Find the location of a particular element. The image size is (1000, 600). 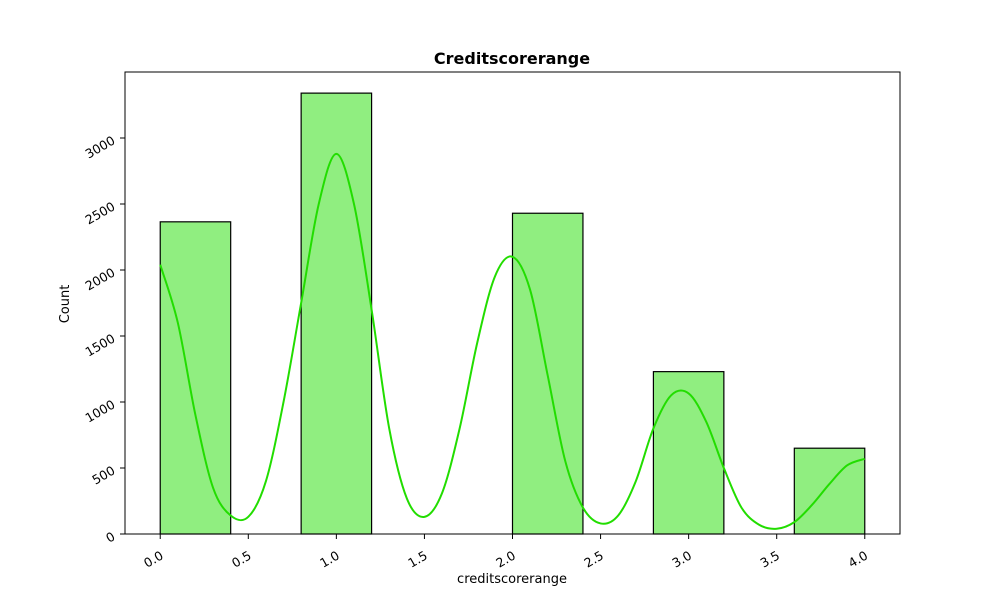

x-axis-label: creditscorerange is located at coordinates (512, 579).